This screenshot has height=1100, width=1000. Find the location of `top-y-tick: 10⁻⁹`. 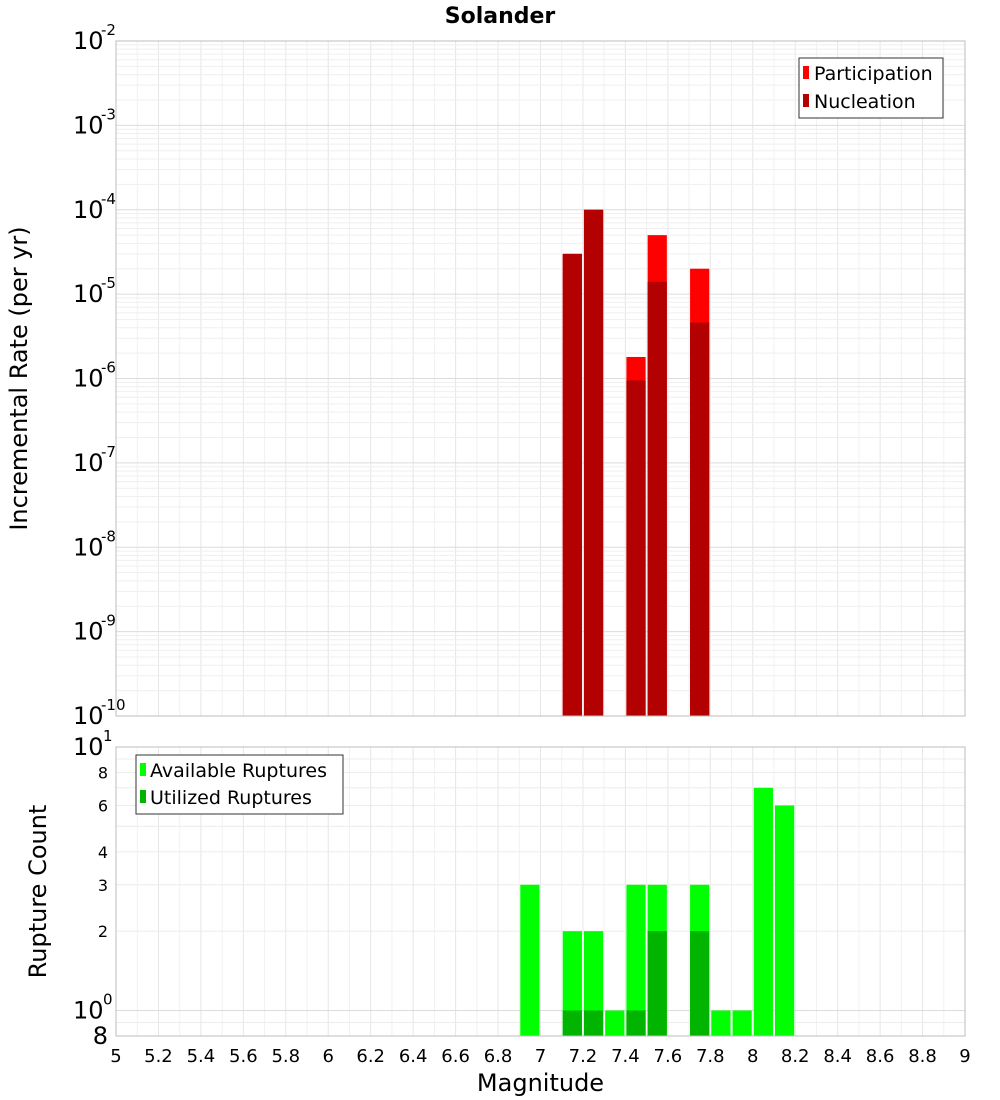

top-y-tick: 10⁻⁹ is located at coordinates (94, 629).